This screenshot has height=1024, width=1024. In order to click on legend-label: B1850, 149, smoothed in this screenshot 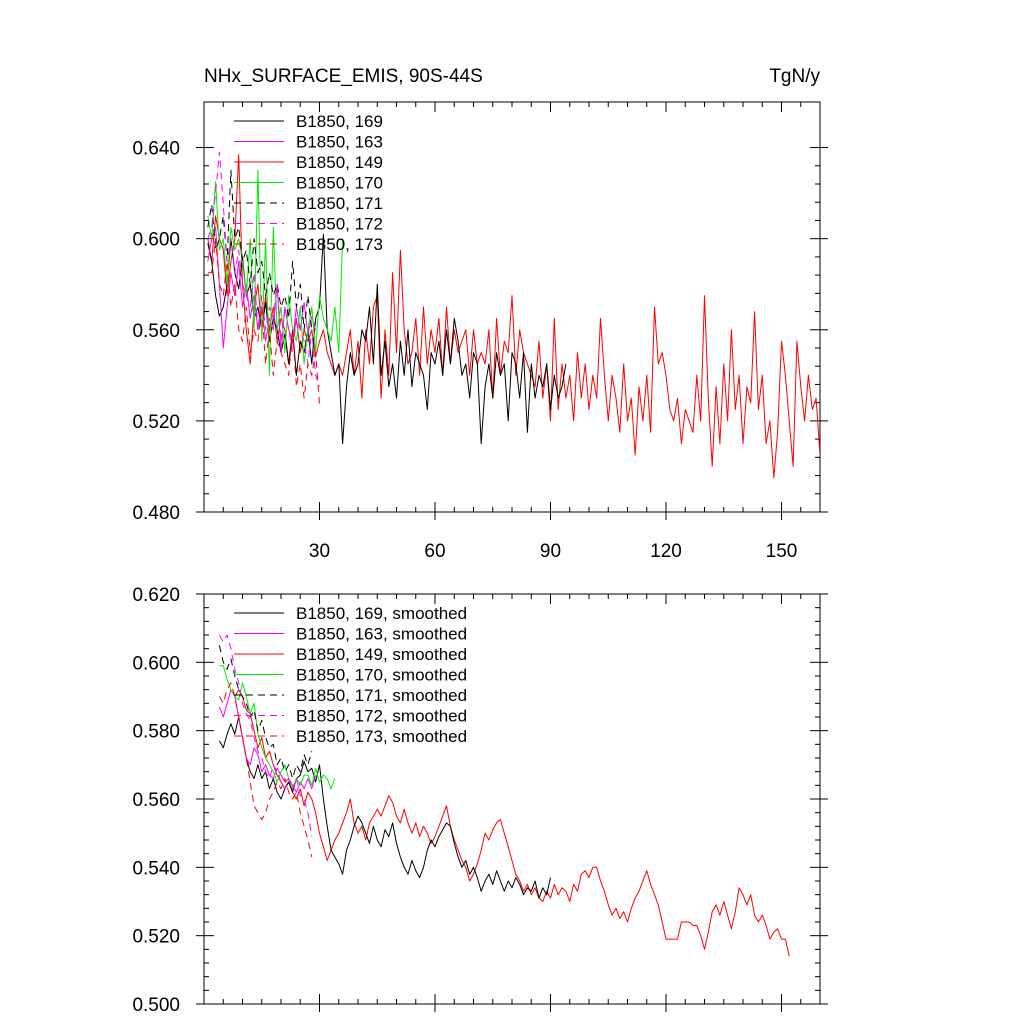, I will do `click(381, 654)`.